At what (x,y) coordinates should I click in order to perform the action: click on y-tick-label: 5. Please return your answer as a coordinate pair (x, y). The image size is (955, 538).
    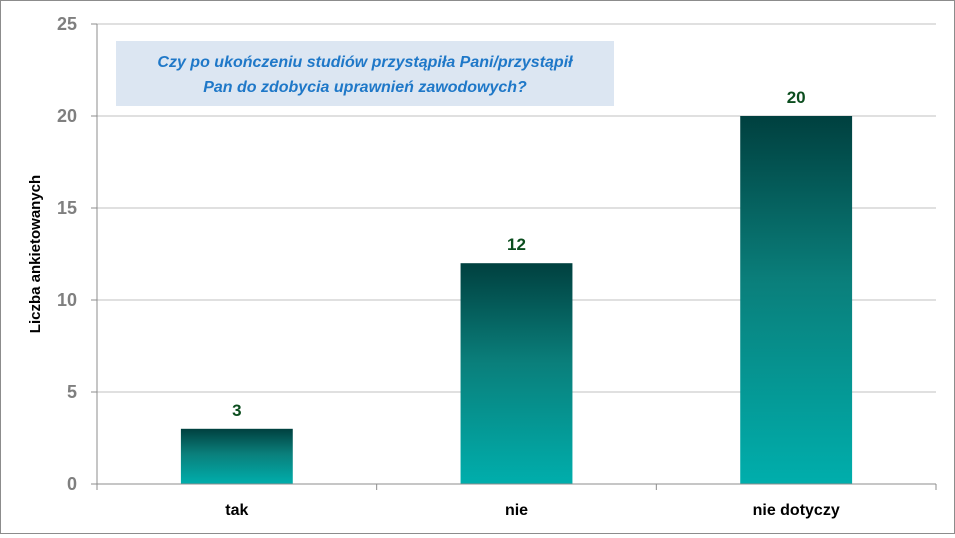
    Looking at the image, I should click on (72, 392).